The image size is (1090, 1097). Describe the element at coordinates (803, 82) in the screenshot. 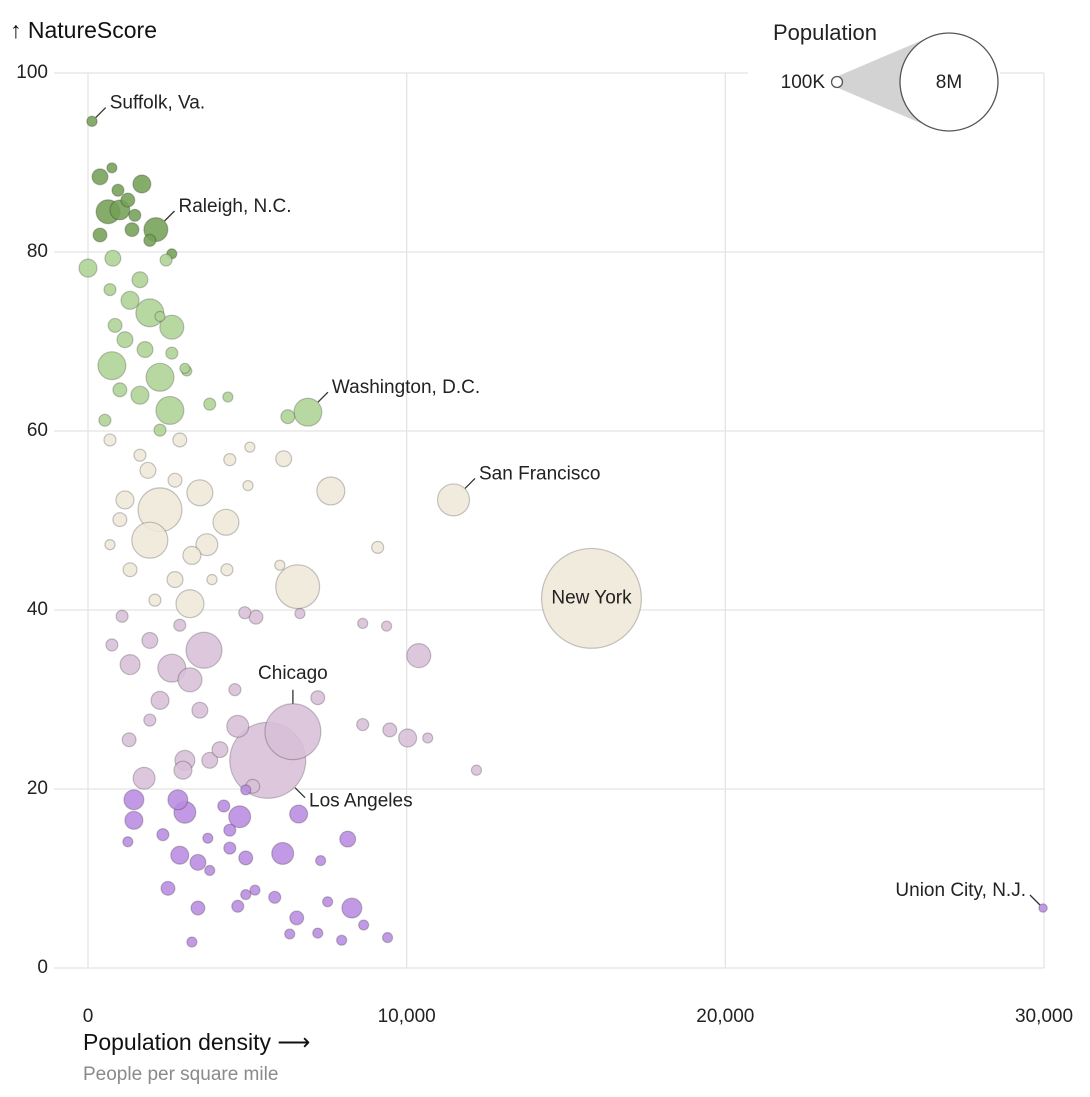

I see `legend-label: 100K` at that location.